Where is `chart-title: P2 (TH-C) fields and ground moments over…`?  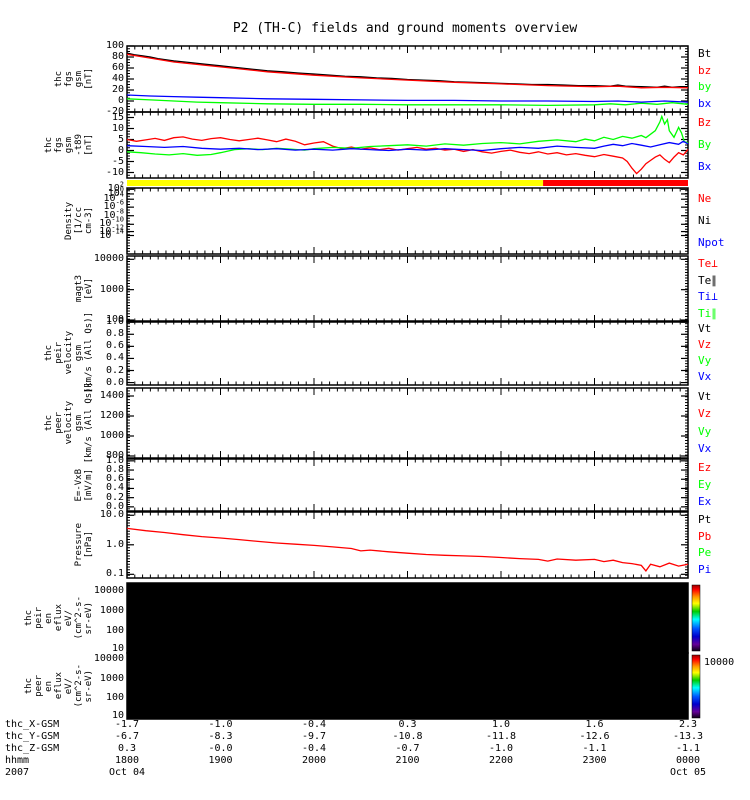
chart-title: P2 (TH-C) fields and ground moments over… is located at coordinates (405, 28).